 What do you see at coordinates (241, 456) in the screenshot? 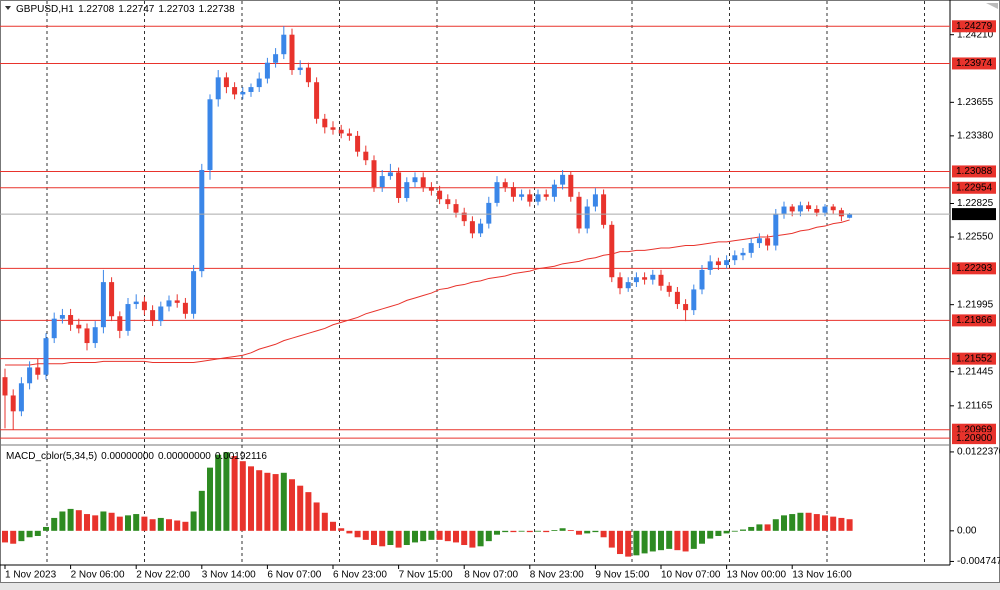
I see `header-value: 0.00192116` at bounding box center [241, 456].